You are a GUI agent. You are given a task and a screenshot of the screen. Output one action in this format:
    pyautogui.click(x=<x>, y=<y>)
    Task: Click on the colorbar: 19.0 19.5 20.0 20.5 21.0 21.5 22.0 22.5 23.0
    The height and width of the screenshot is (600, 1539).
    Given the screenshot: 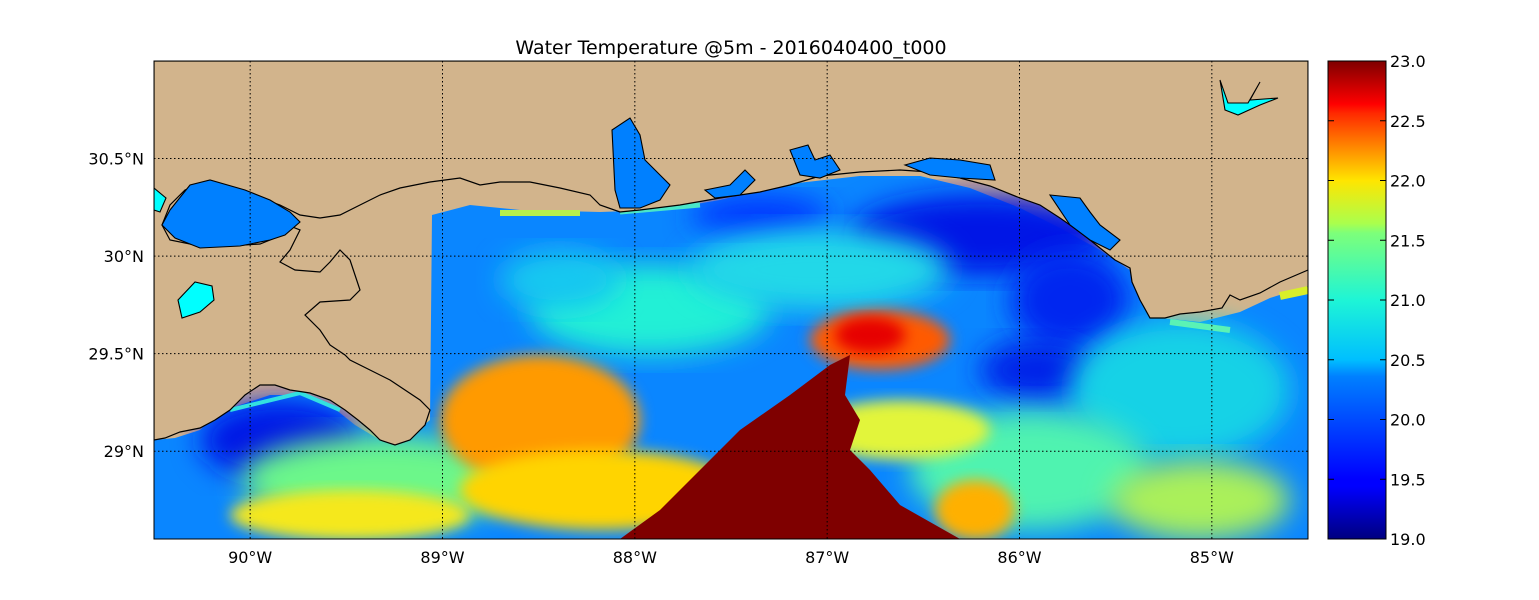 What is the action you would take?
    pyautogui.click(x=1376, y=300)
    